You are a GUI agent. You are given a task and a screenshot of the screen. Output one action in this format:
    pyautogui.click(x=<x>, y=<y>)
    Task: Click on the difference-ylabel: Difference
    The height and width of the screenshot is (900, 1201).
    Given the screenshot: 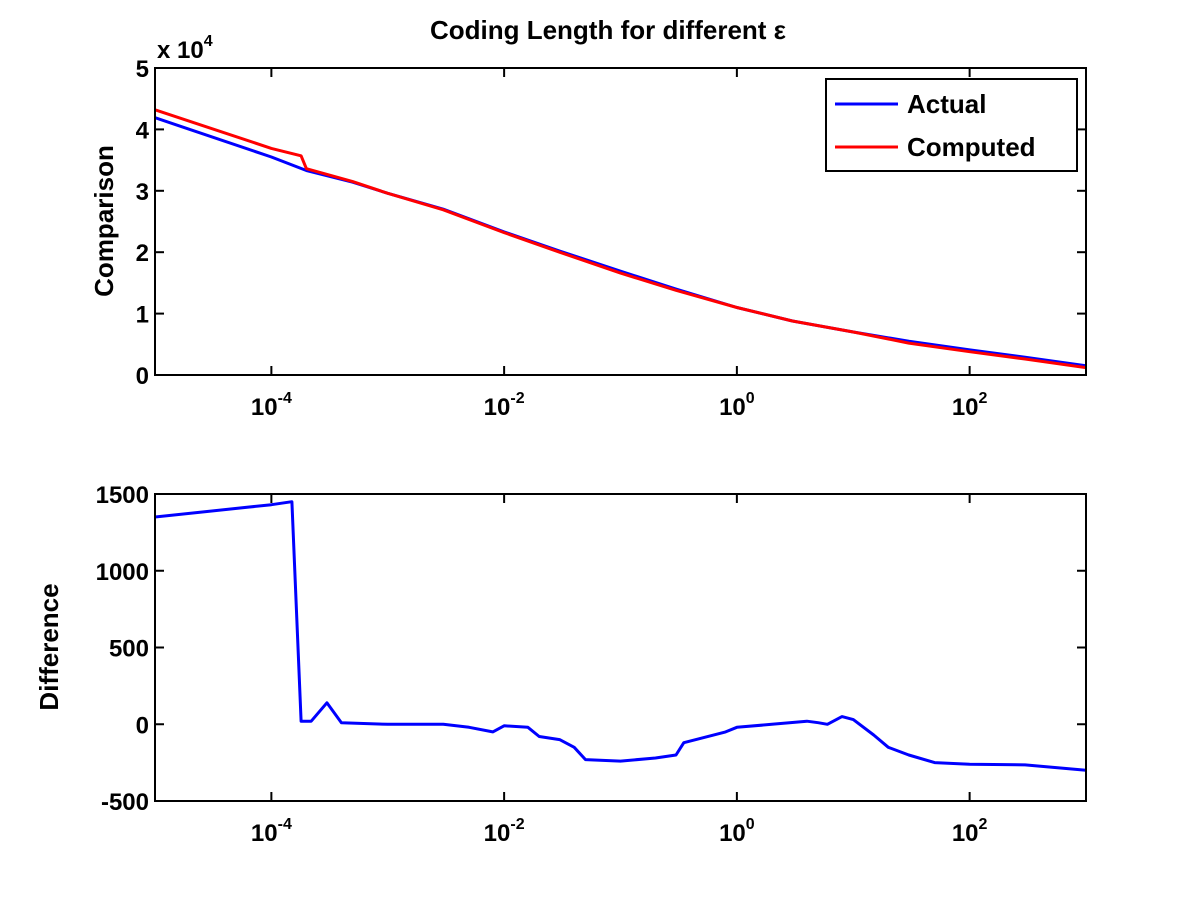 What is the action you would take?
    pyautogui.click(x=49, y=646)
    